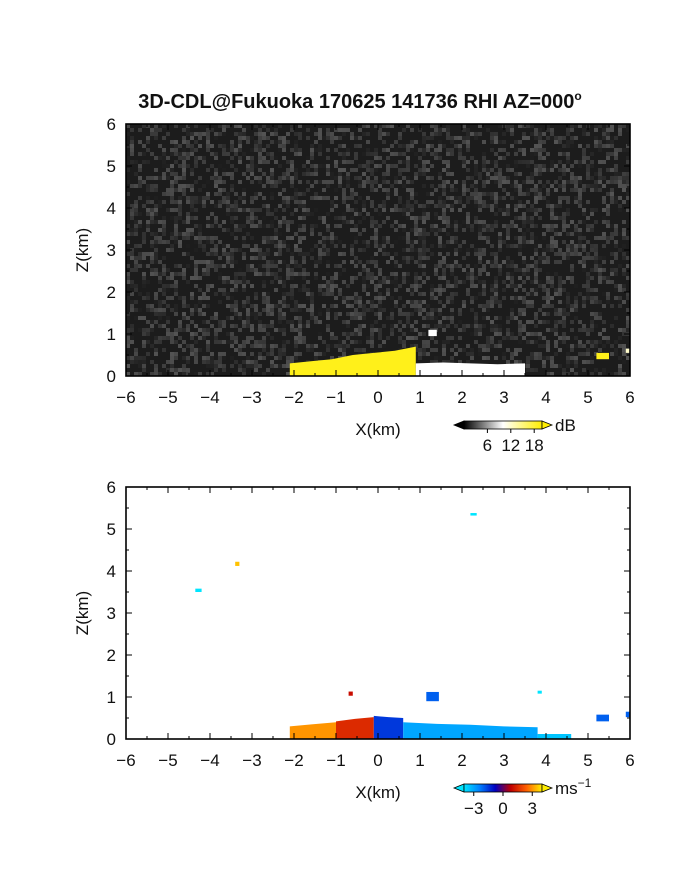 The image size is (680, 880). Describe the element at coordinates (565, 425) in the screenshot. I see `colorbar-unit: dB` at that location.